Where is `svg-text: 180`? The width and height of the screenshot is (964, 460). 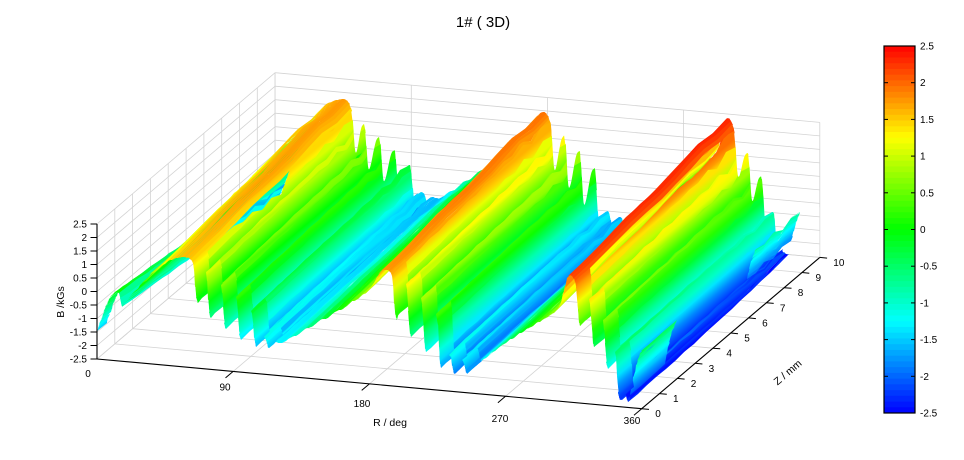
svg-text: 180 is located at coordinates (362, 404).